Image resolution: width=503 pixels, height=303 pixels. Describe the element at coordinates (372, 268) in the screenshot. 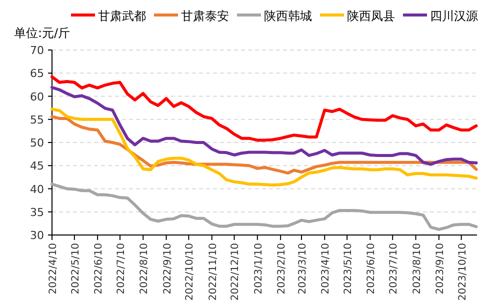

I see `x-tick-label: 2023/6/10` at that location.